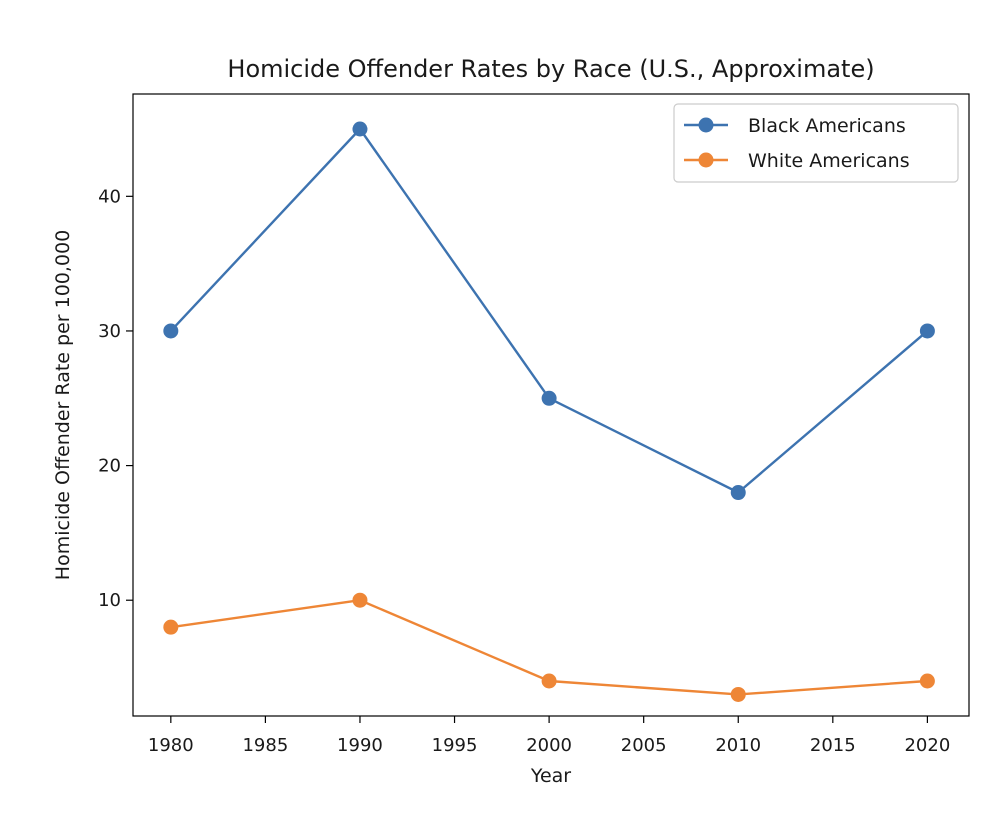 This screenshot has height=819, width=1002. I want to click on x-tick-label: 1995, so click(455, 745).